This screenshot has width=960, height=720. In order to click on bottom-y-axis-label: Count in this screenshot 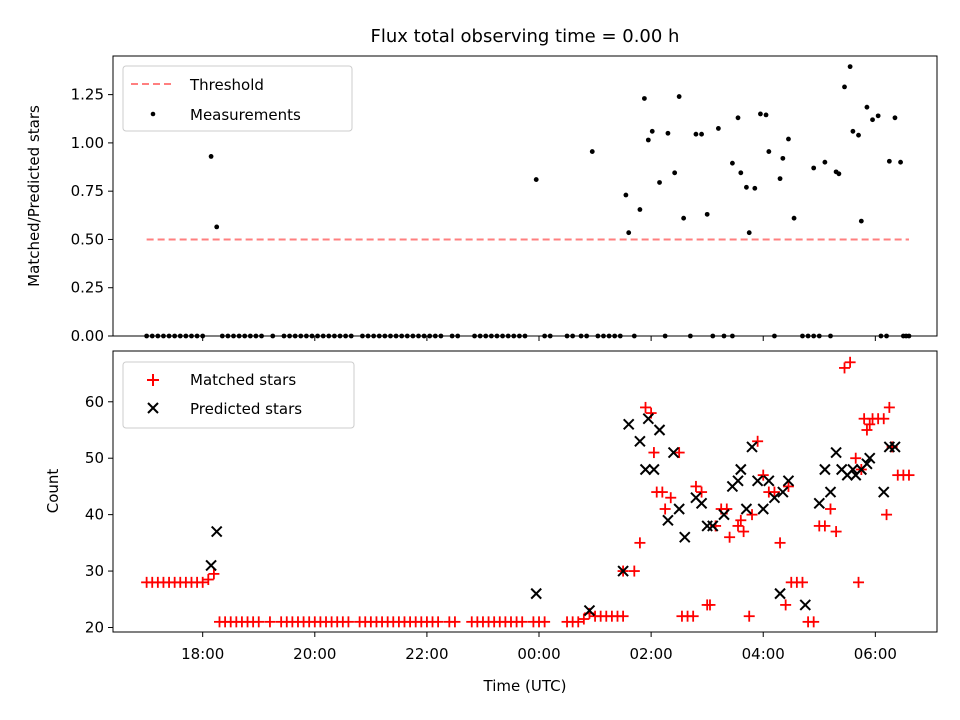, I will do `click(53, 491)`.